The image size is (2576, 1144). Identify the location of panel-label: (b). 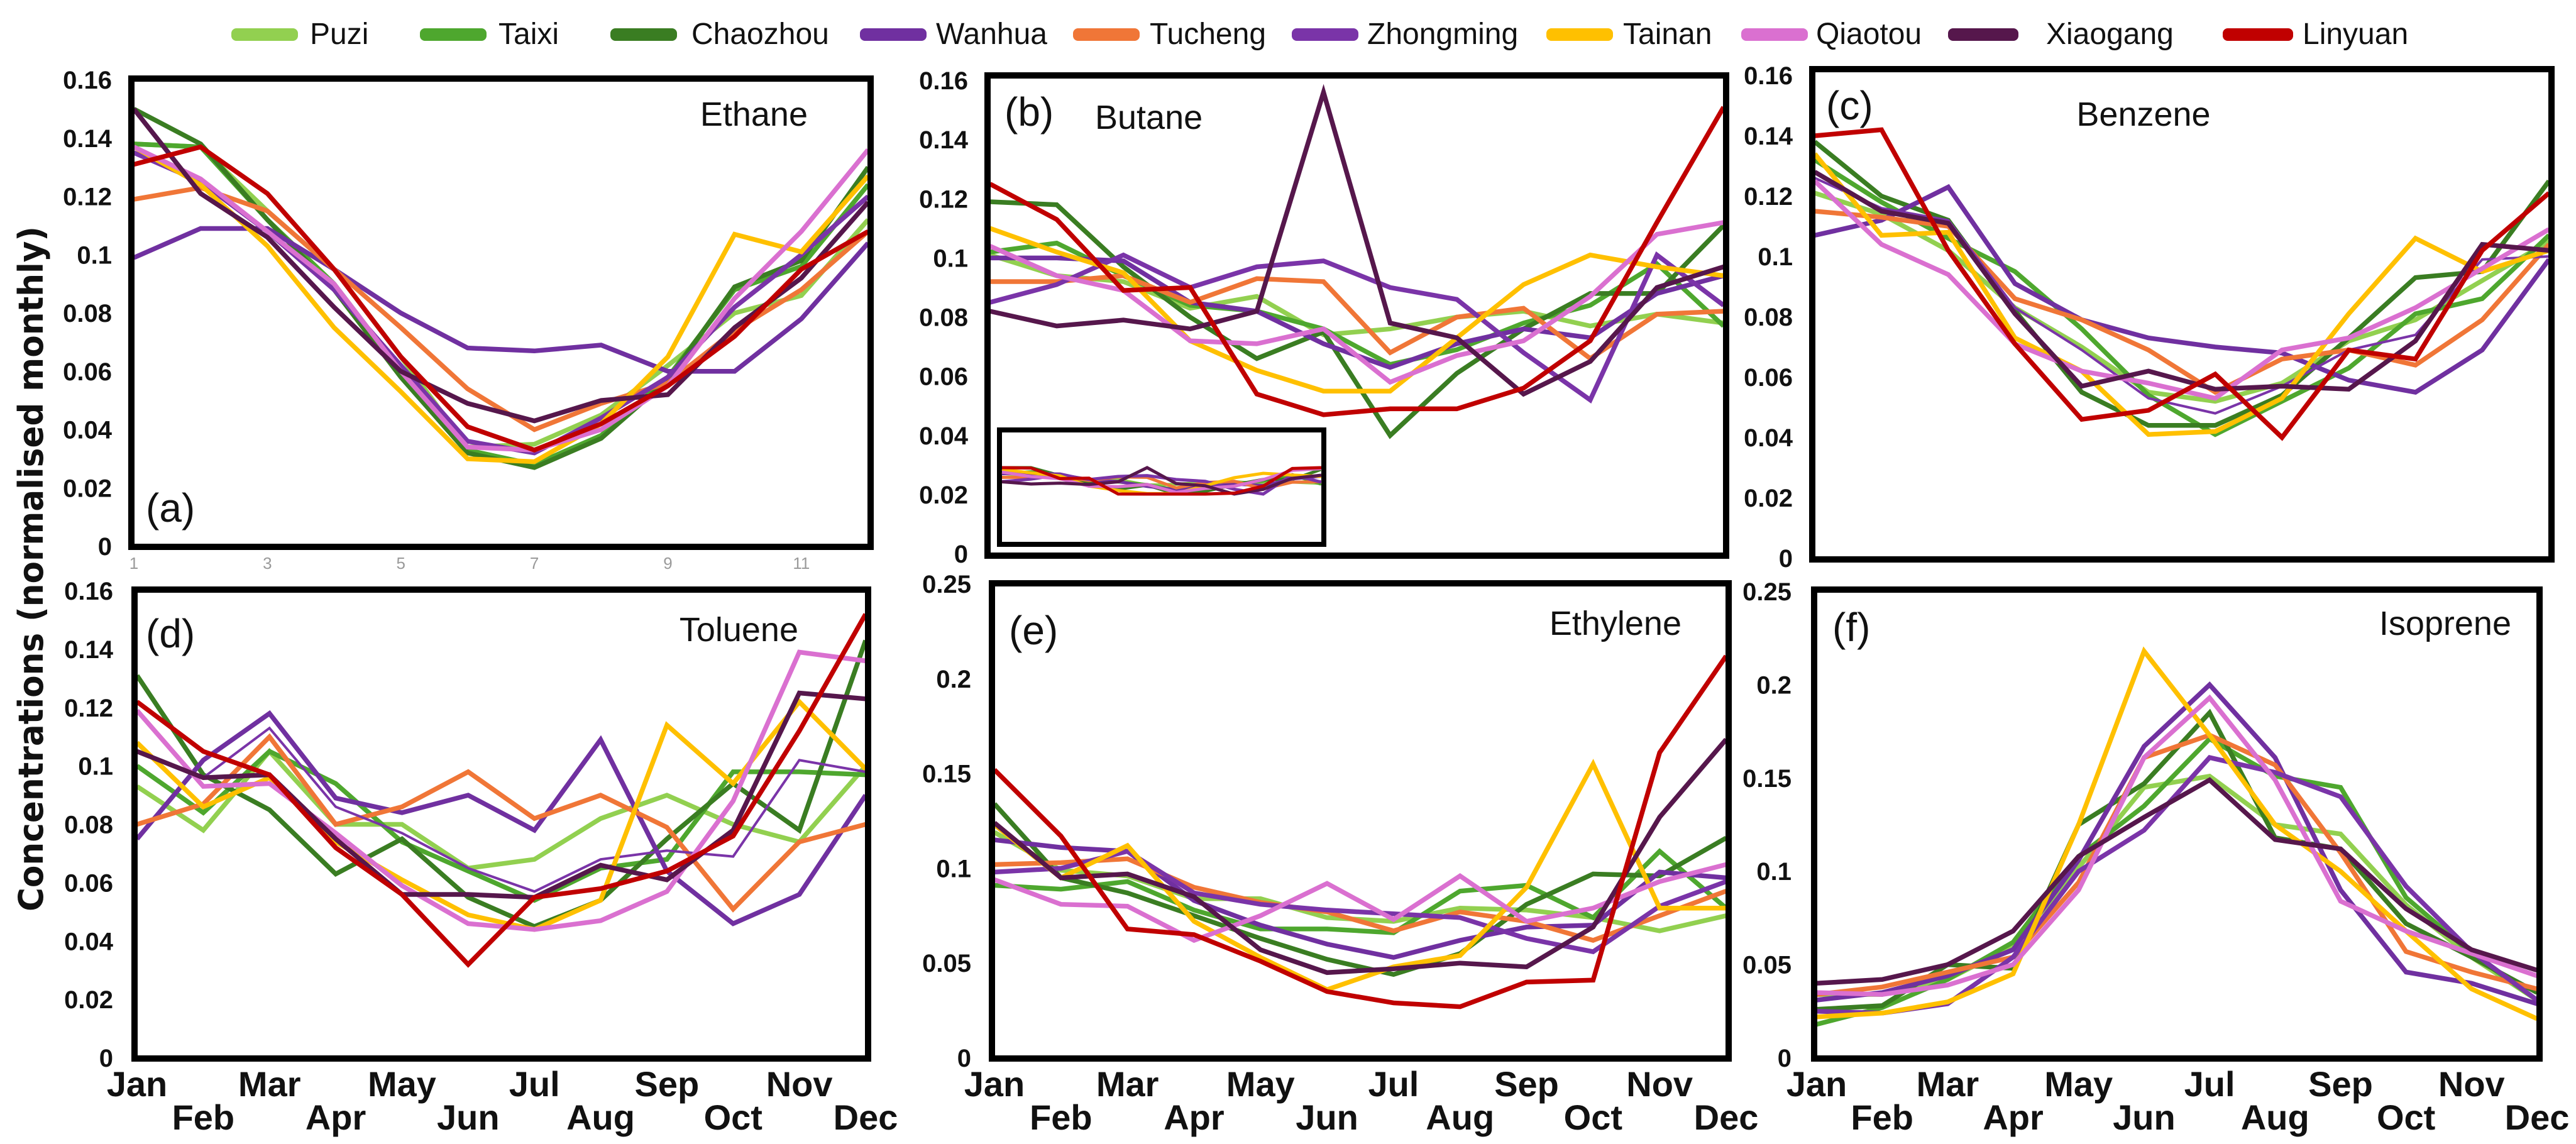
(1030, 112).